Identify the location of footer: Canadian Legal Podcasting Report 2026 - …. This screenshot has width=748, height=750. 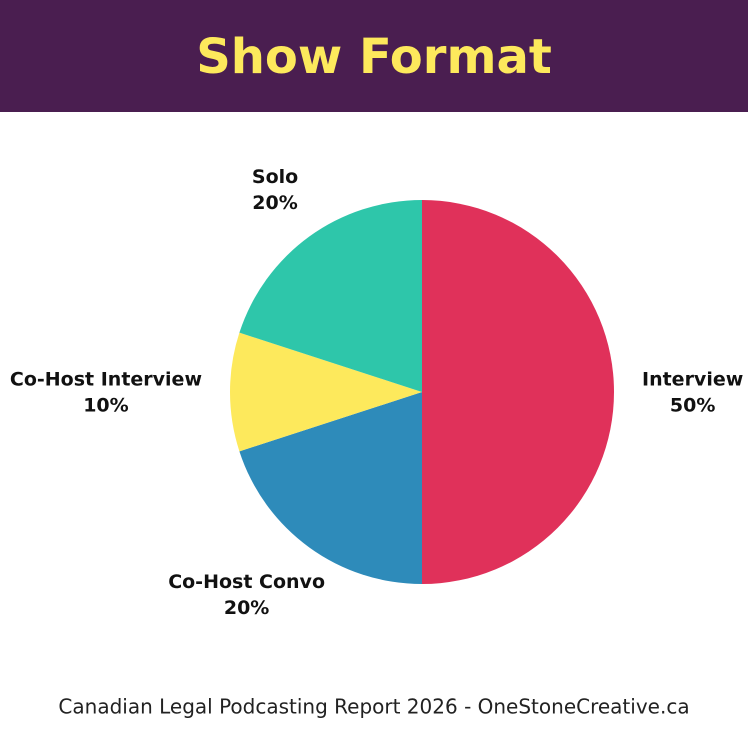
(373, 707).